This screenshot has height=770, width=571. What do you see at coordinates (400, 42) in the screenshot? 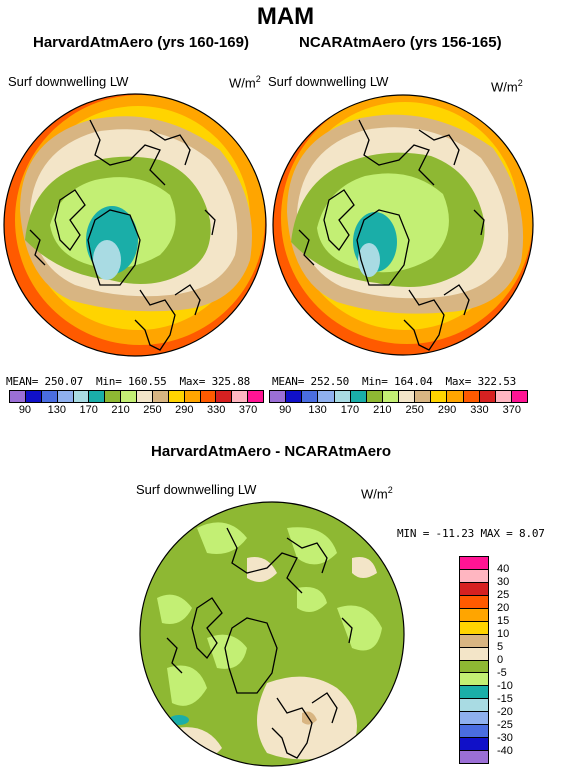
I see `panel-2-title: NCARAtmAero (yrs 156-165)` at bounding box center [400, 42].